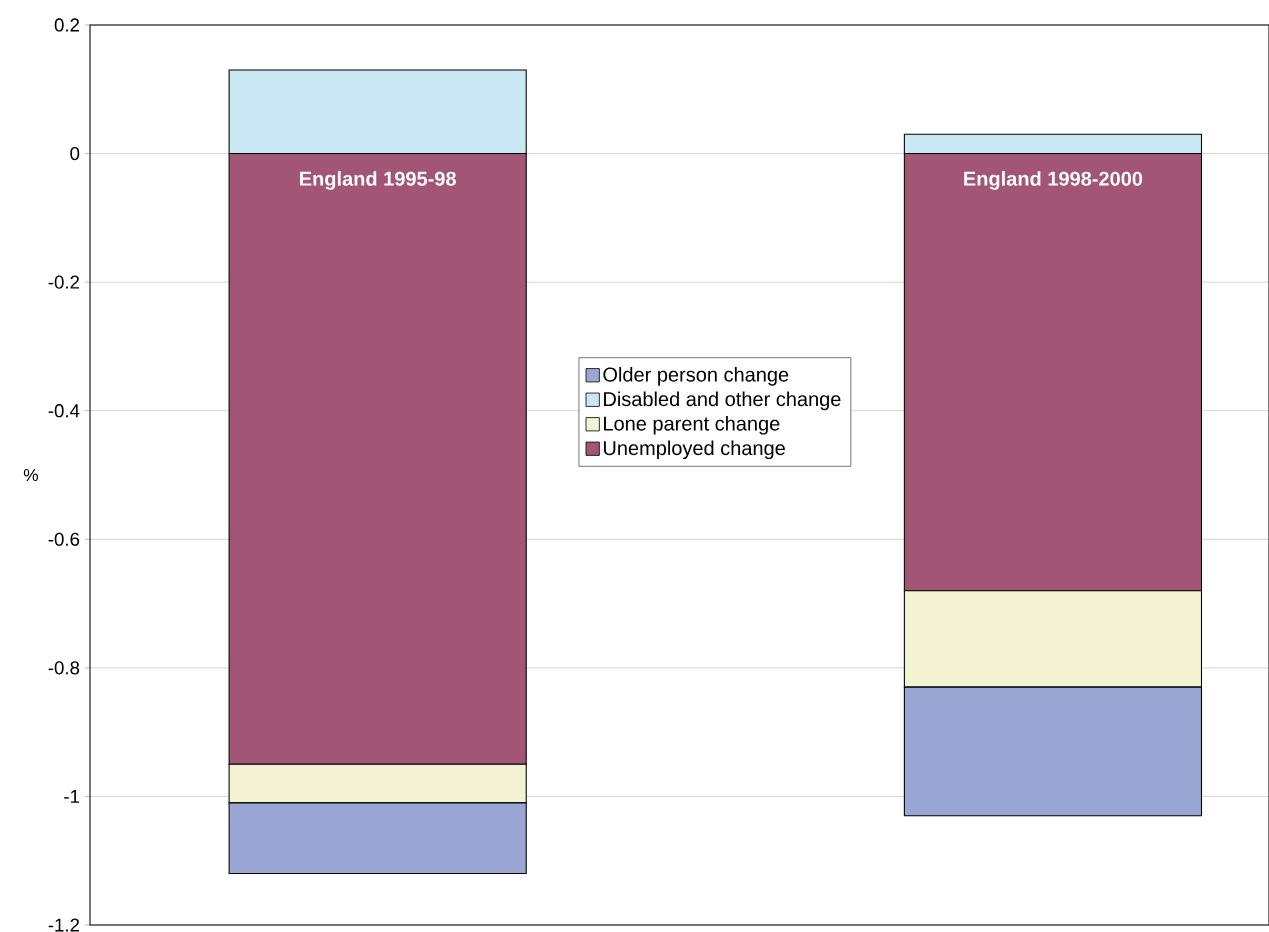  I want to click on x-tick-label: England 1995-98, so click(378, 180).